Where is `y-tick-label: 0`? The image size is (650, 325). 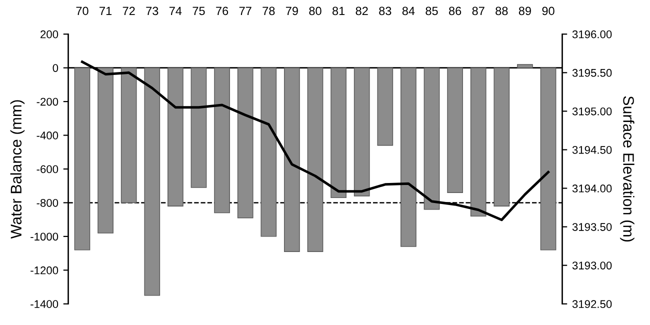
y-tick-label: 0 is located at coordinates (55, 68).